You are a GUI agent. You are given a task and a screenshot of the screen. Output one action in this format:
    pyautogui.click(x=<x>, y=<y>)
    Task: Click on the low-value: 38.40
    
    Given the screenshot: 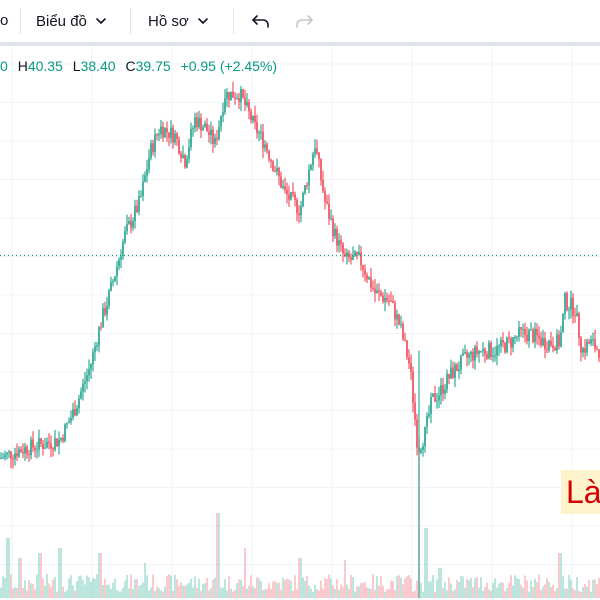 What is the action you would take?
    pyautogui.click(x=98, y=66)
    